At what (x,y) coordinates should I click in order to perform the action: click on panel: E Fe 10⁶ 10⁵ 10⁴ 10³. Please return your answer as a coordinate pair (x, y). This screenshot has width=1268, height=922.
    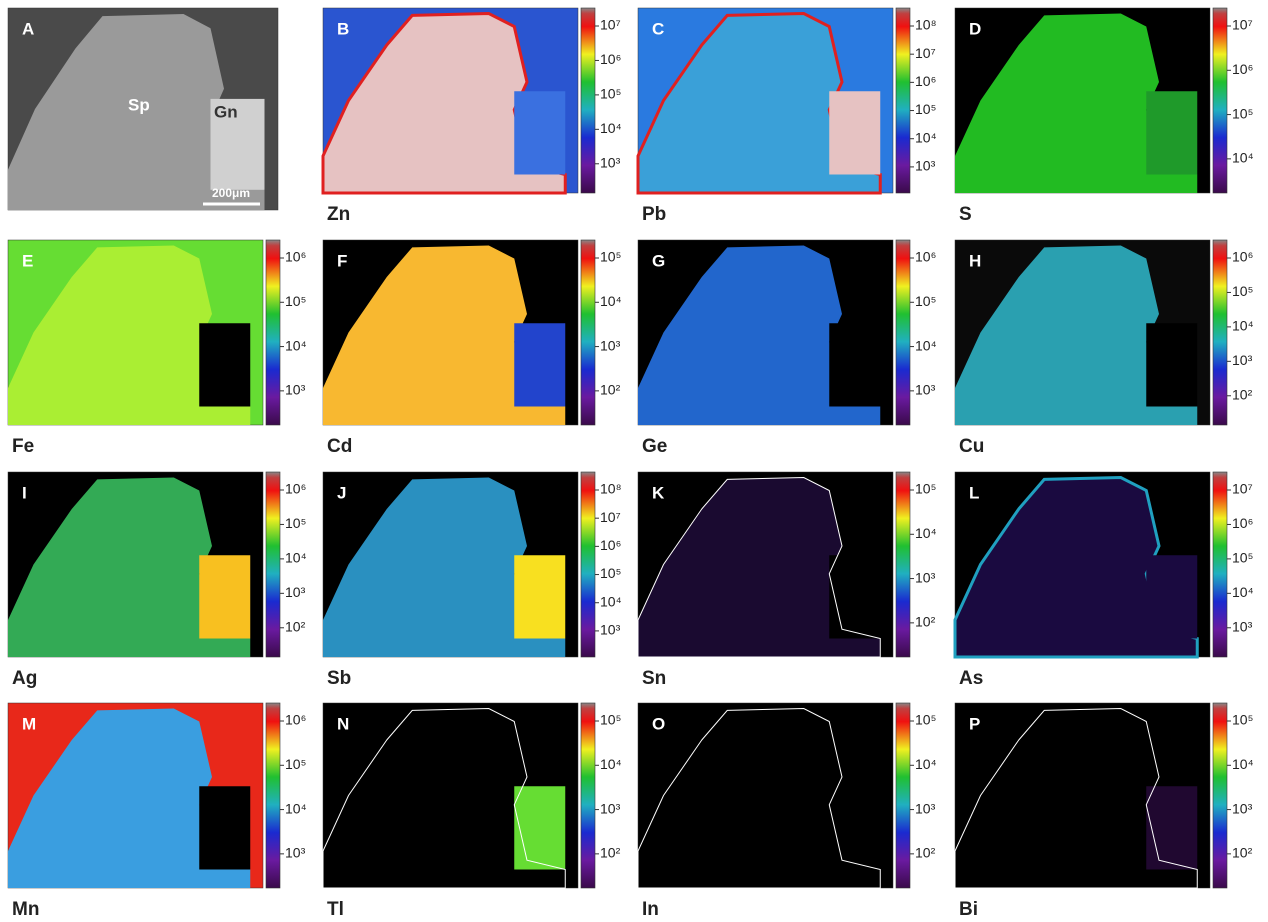
    Looking at the image, I should click on (157, 348).